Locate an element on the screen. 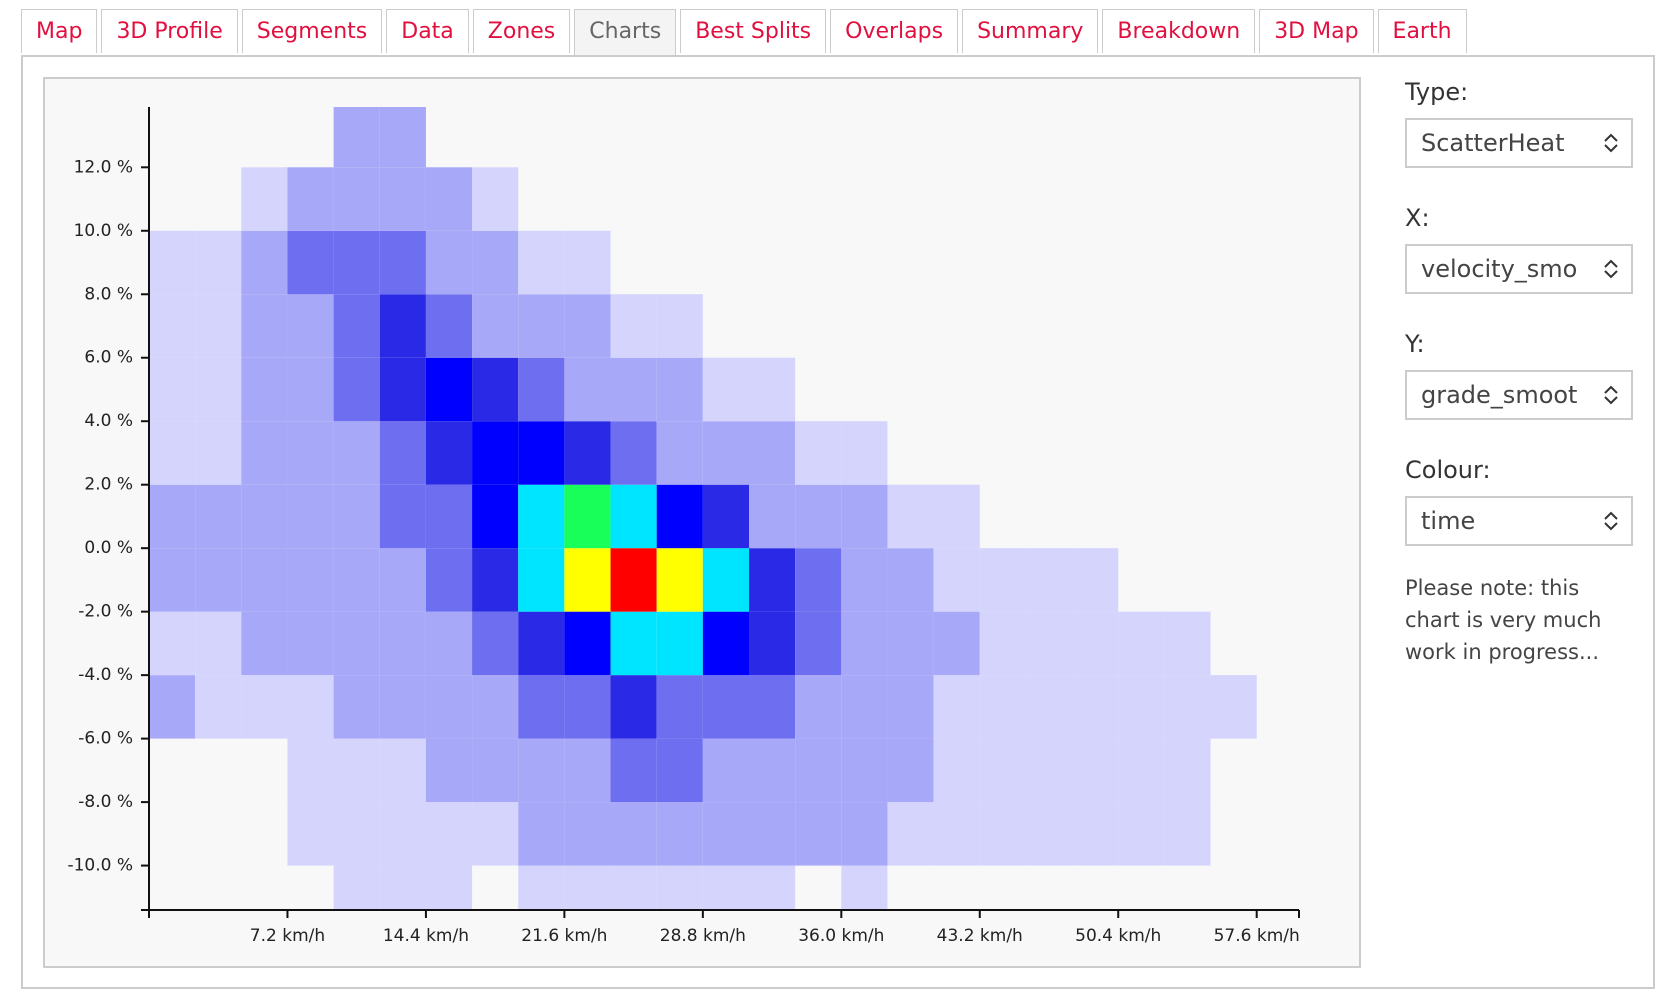 The width and height of the screenshot is (1668, 998). tab: Charts is located at coordinates (625, 32).